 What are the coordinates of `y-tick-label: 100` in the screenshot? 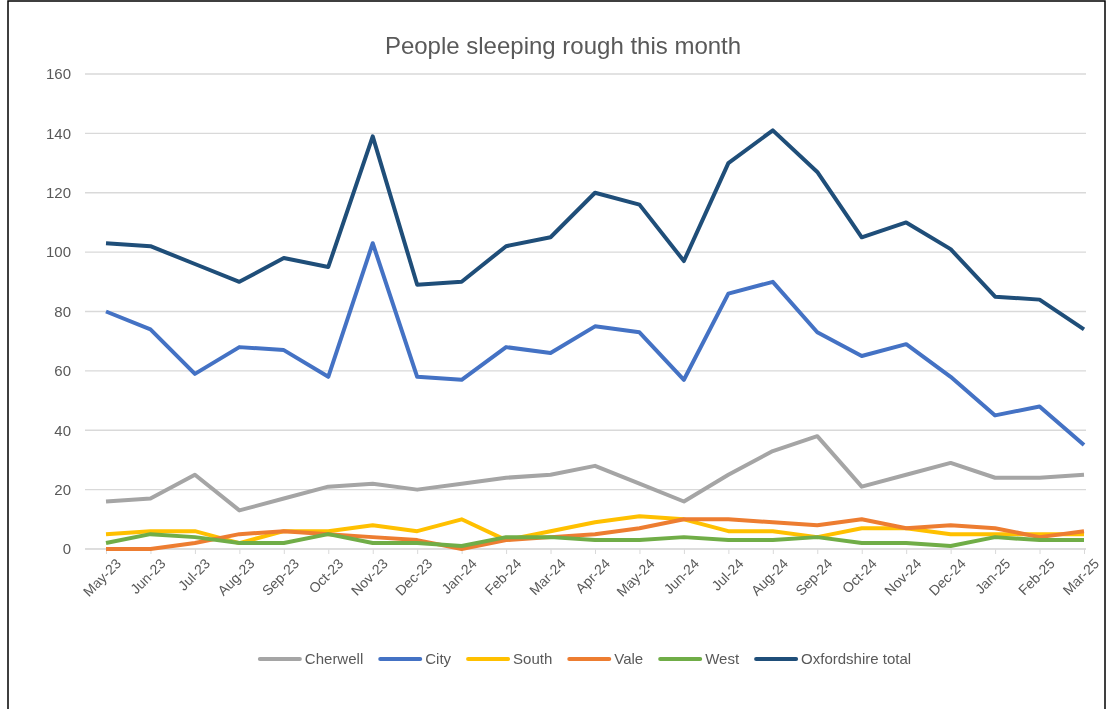 It's located at (58, 252).